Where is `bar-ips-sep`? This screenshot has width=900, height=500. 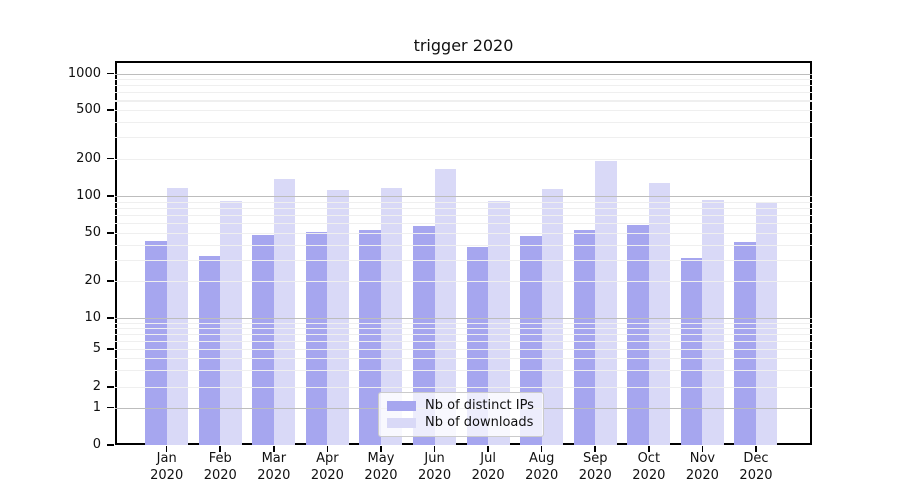 bar-ips-sep is located at coordinates (584, 337).